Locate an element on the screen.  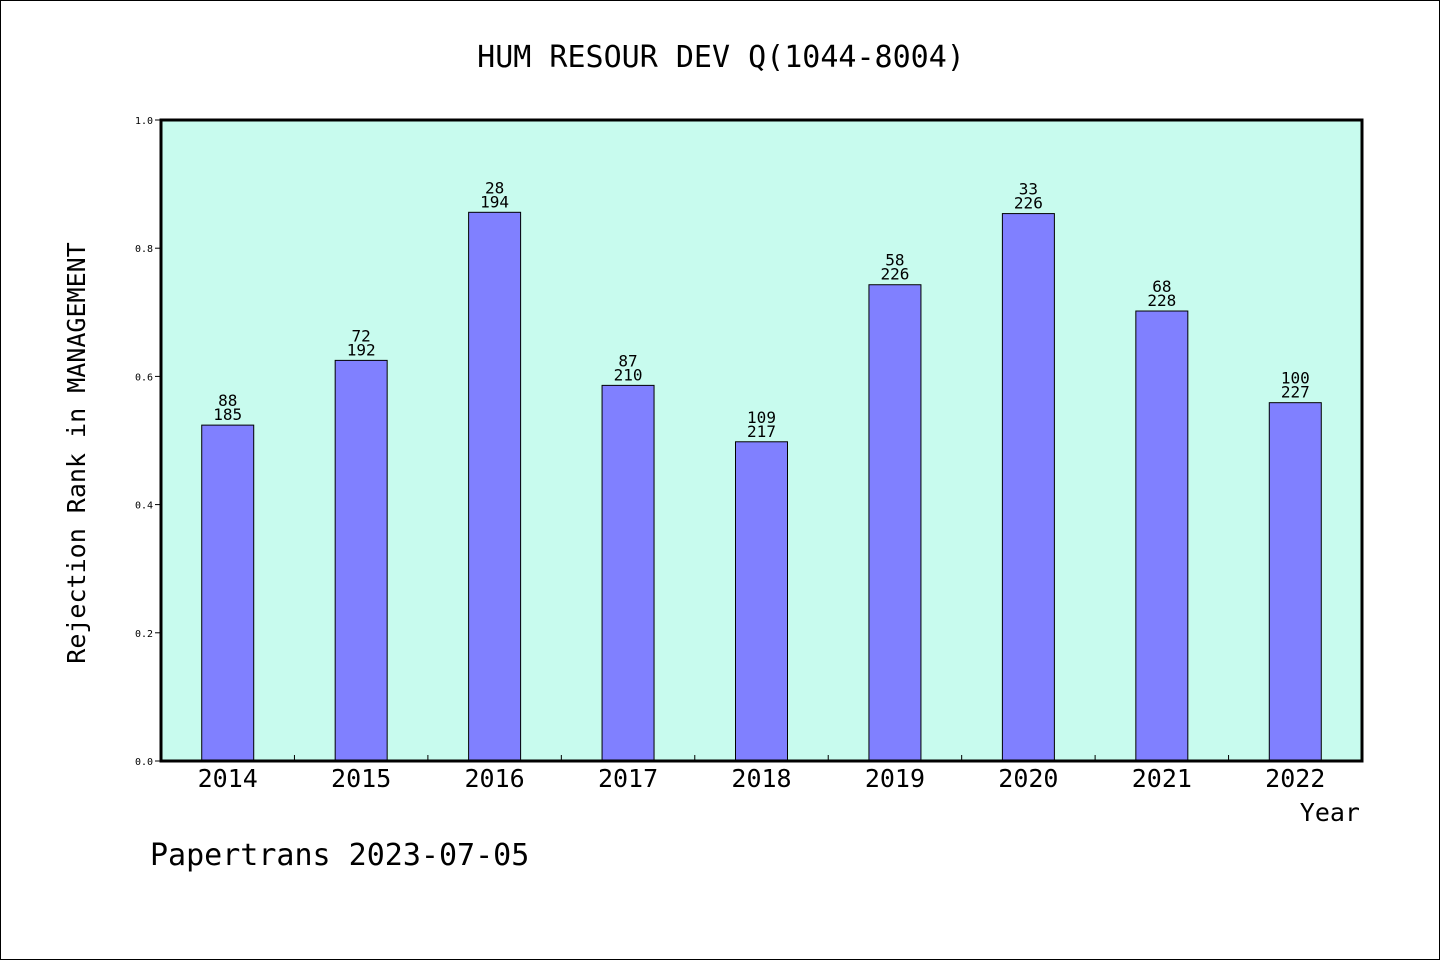
x-tick-label: 2020 is located at coordinates (1028, 778).